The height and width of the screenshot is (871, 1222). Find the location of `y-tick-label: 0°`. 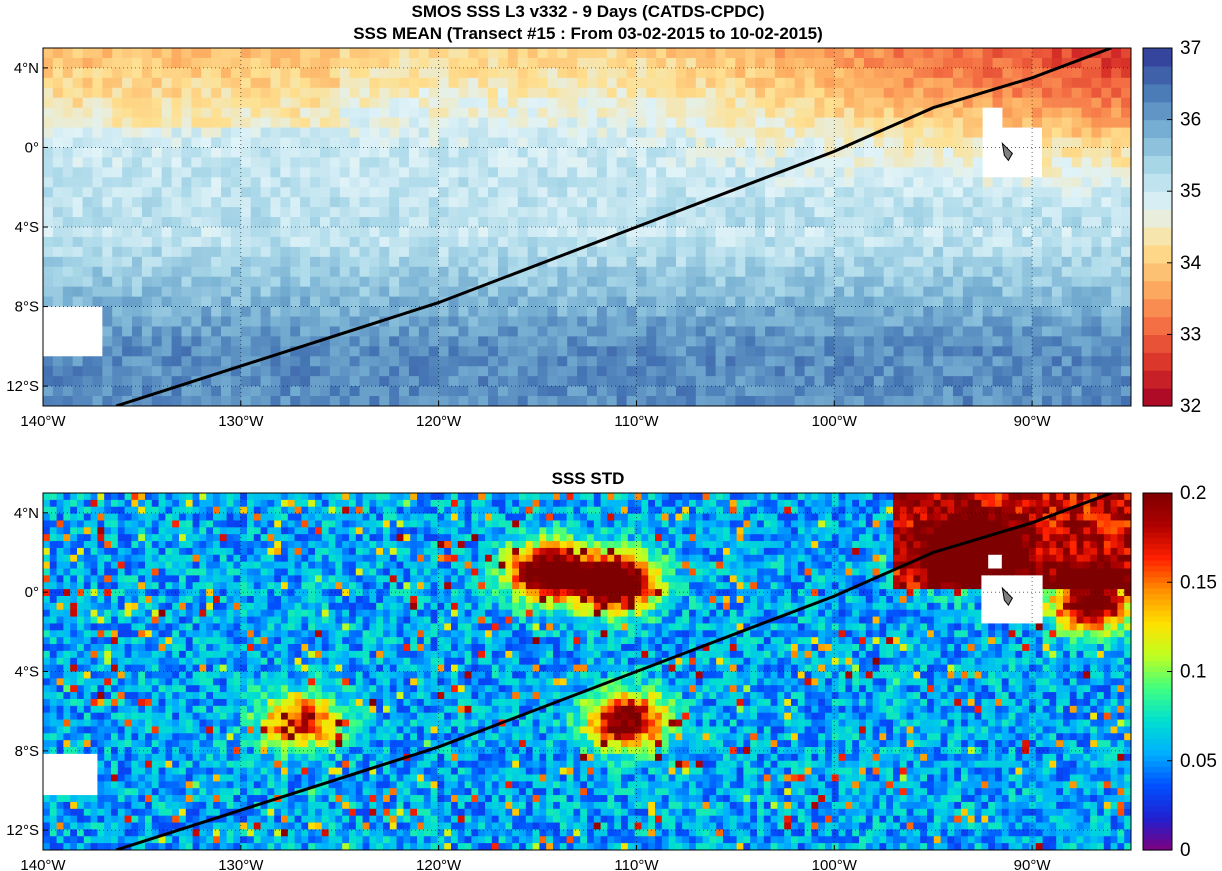

y-tick-label: 0° is located at coordinates (32, 592).